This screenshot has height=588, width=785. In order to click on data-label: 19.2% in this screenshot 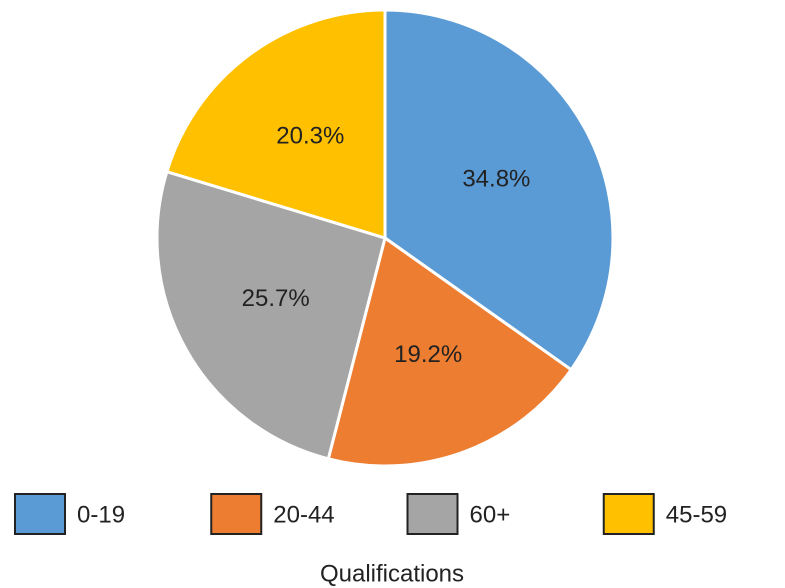, I will do `click(428, 354)`.